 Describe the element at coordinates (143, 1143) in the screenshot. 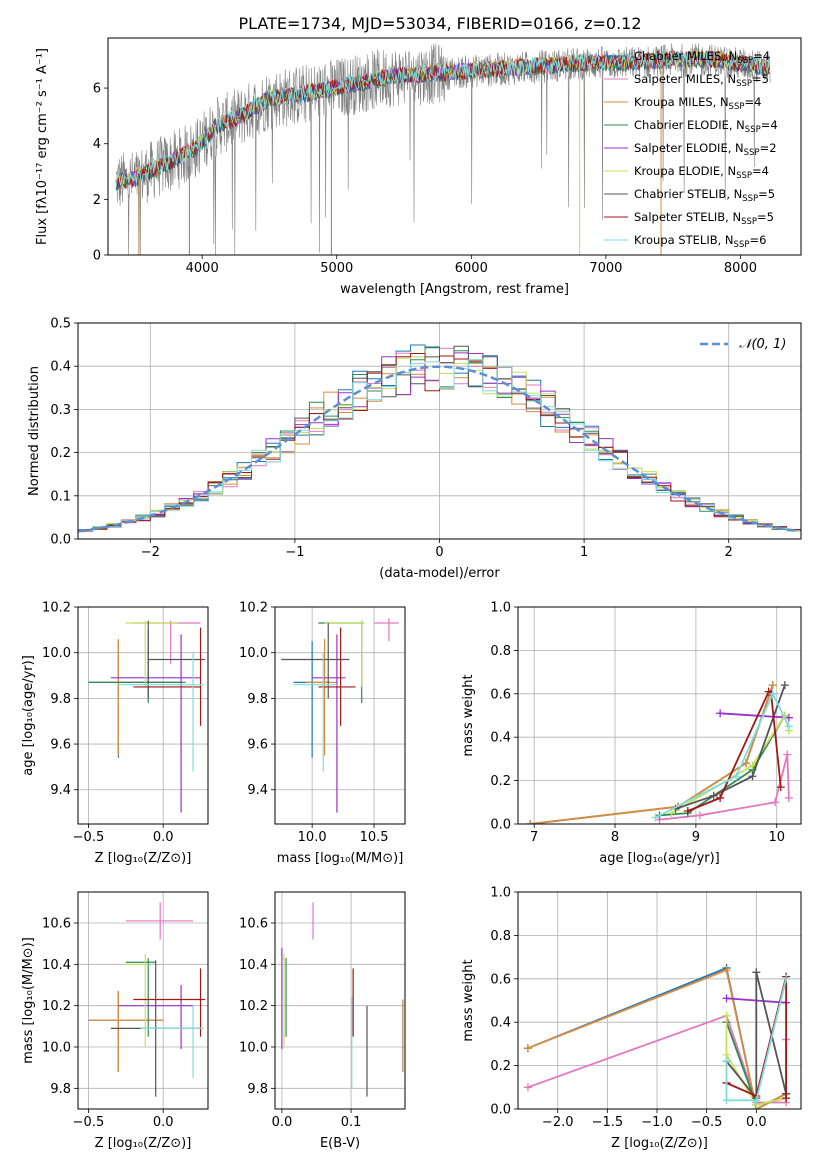

I see `x-axis-label: Z [log₁₀(Z/Z⊙)]` at that location.